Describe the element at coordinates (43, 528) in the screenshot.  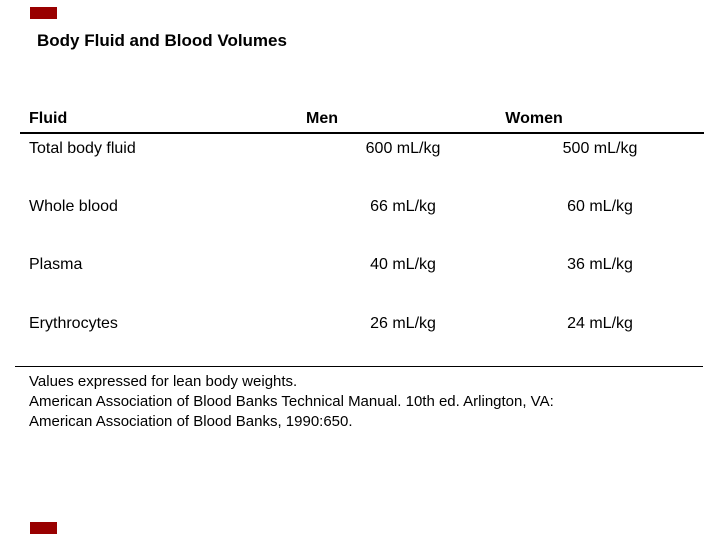
I see `accent-bar-bottom` at that location.